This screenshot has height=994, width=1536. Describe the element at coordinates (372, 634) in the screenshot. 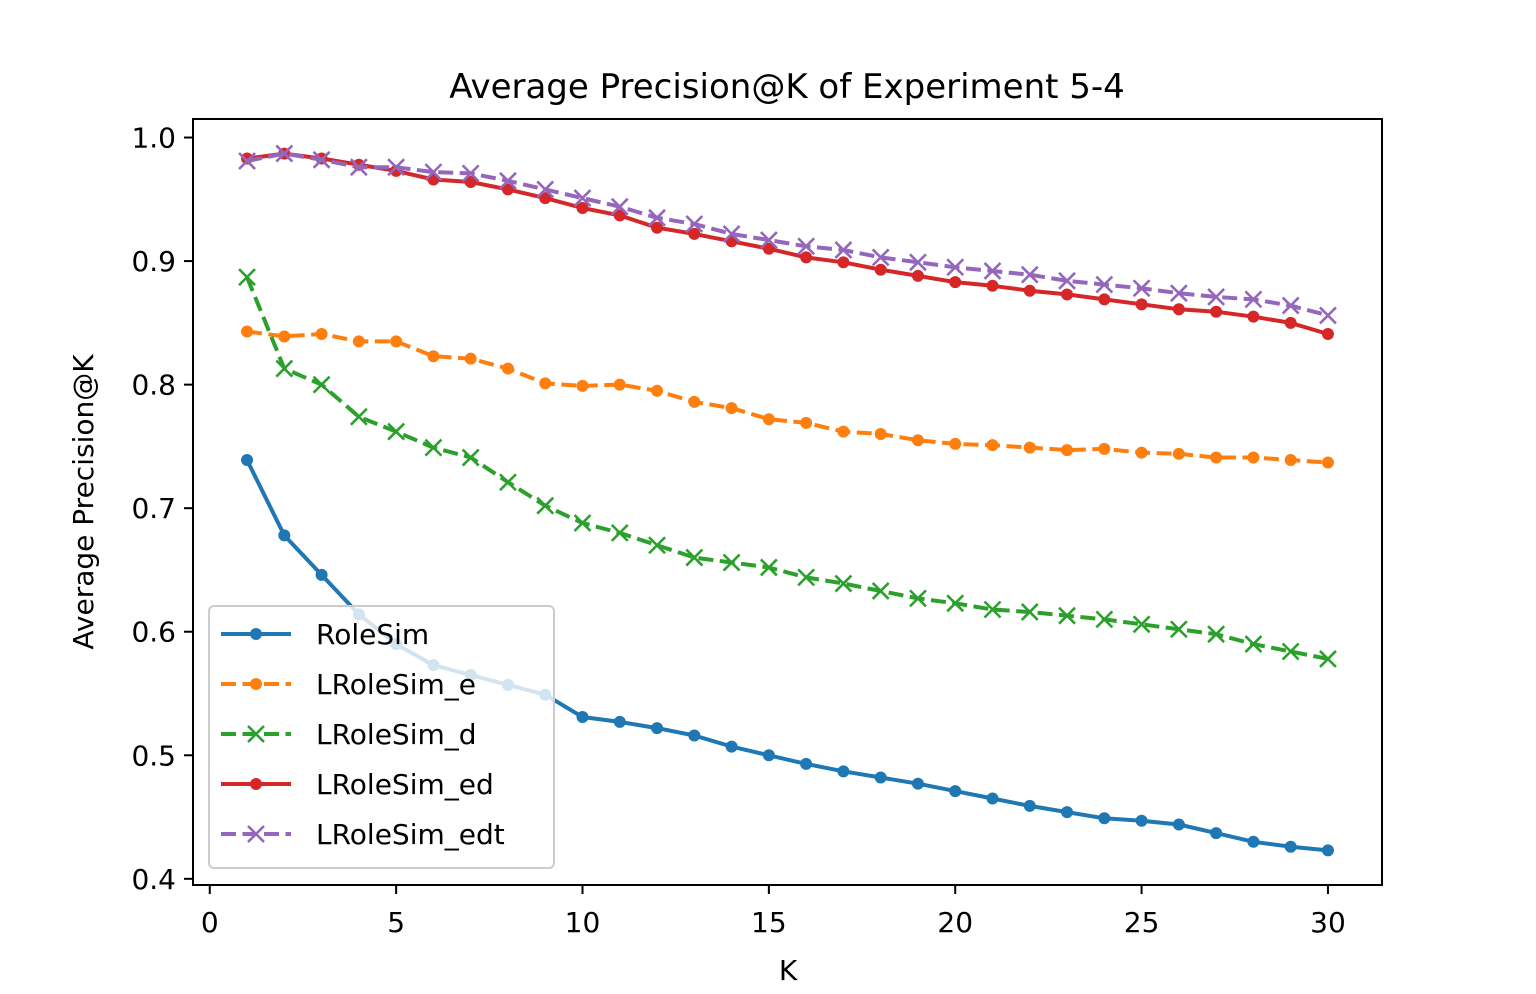

I see `legend-label: RoleSim` at that location.